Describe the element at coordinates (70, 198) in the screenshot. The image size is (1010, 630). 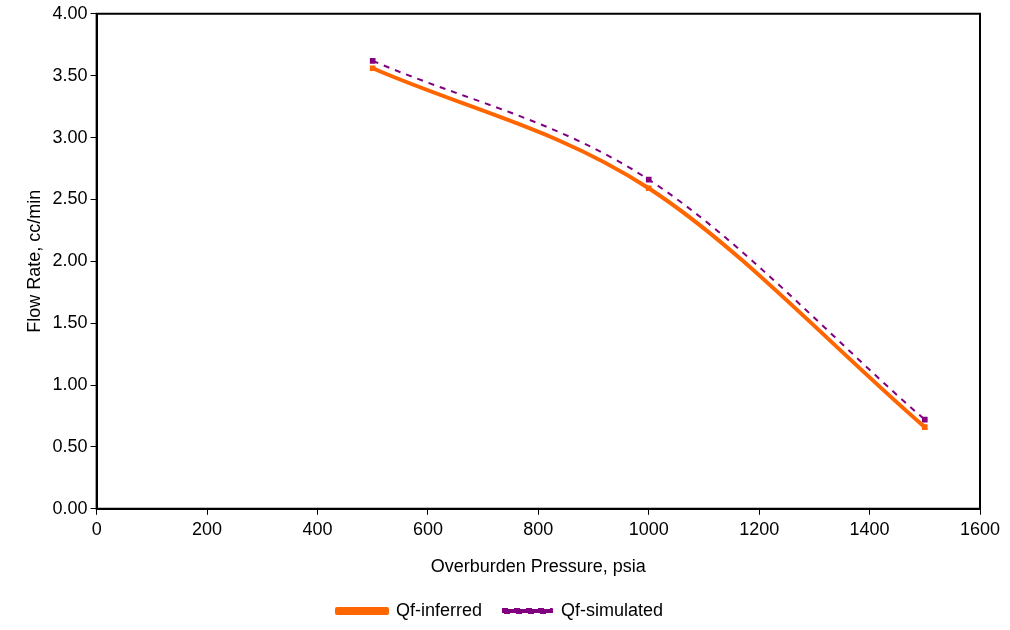
I see `y-tick-label: 2.50` at that location.